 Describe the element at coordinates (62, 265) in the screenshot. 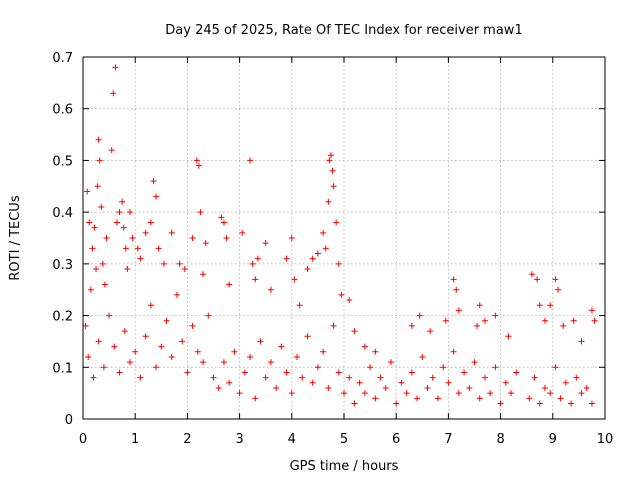

I see `y-tick-label: 0.3` at that location.